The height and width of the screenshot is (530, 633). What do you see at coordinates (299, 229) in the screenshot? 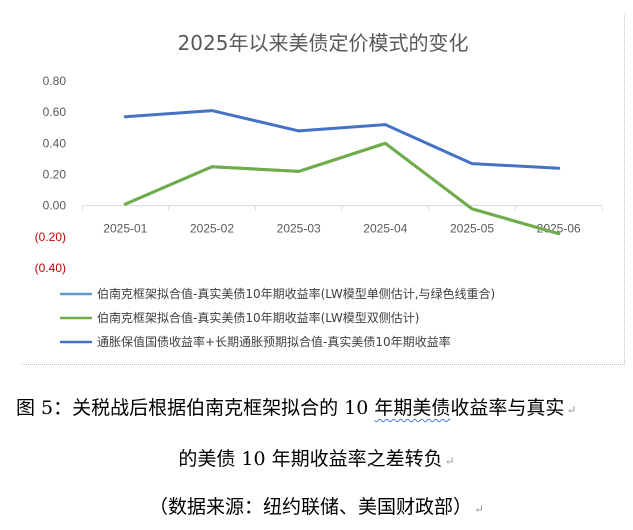
I see `x-tick-label: 2025-03` at bounding box center [299, 229].